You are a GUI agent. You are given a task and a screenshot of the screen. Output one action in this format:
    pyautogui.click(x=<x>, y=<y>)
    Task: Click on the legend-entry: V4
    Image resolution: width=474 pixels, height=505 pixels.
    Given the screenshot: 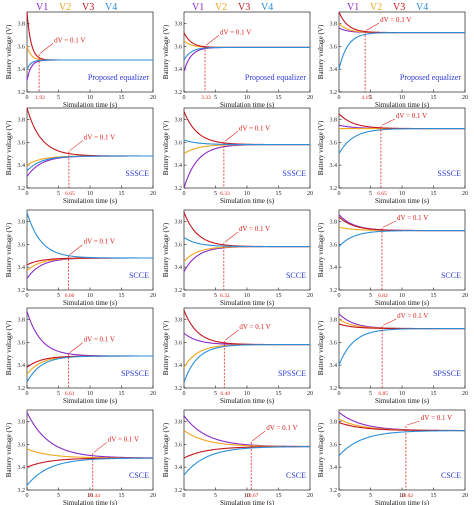 What is the action you would take?
    pyautogui.click(x=111, y=7)
    